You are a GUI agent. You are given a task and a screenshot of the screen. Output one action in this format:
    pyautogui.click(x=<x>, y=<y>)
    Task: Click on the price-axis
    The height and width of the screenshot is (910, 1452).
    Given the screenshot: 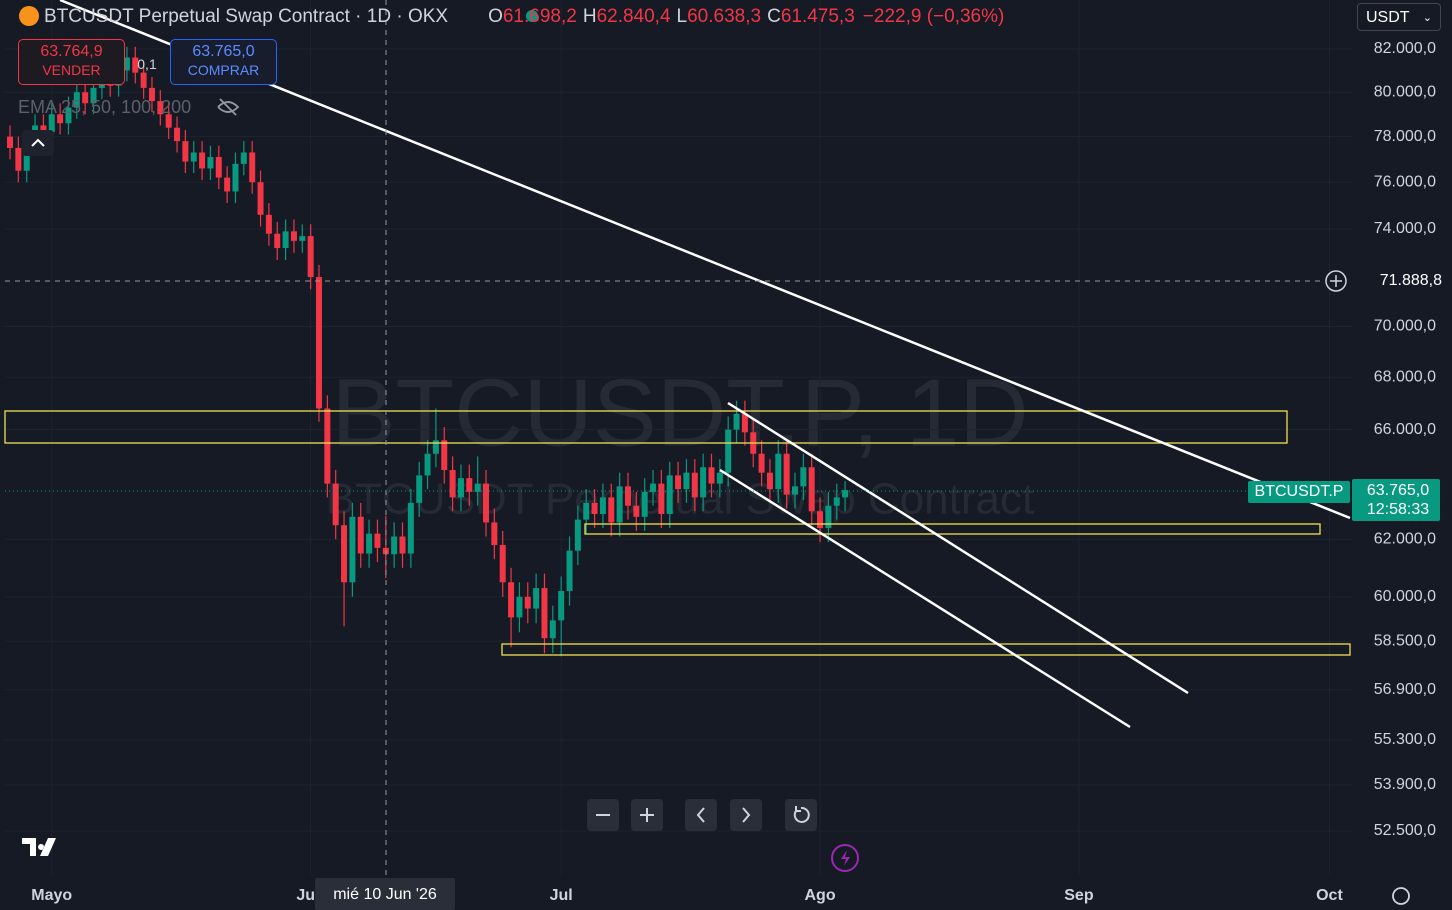 What is the action you would take?
    pyautogui.click(x=1402, y=455)
    